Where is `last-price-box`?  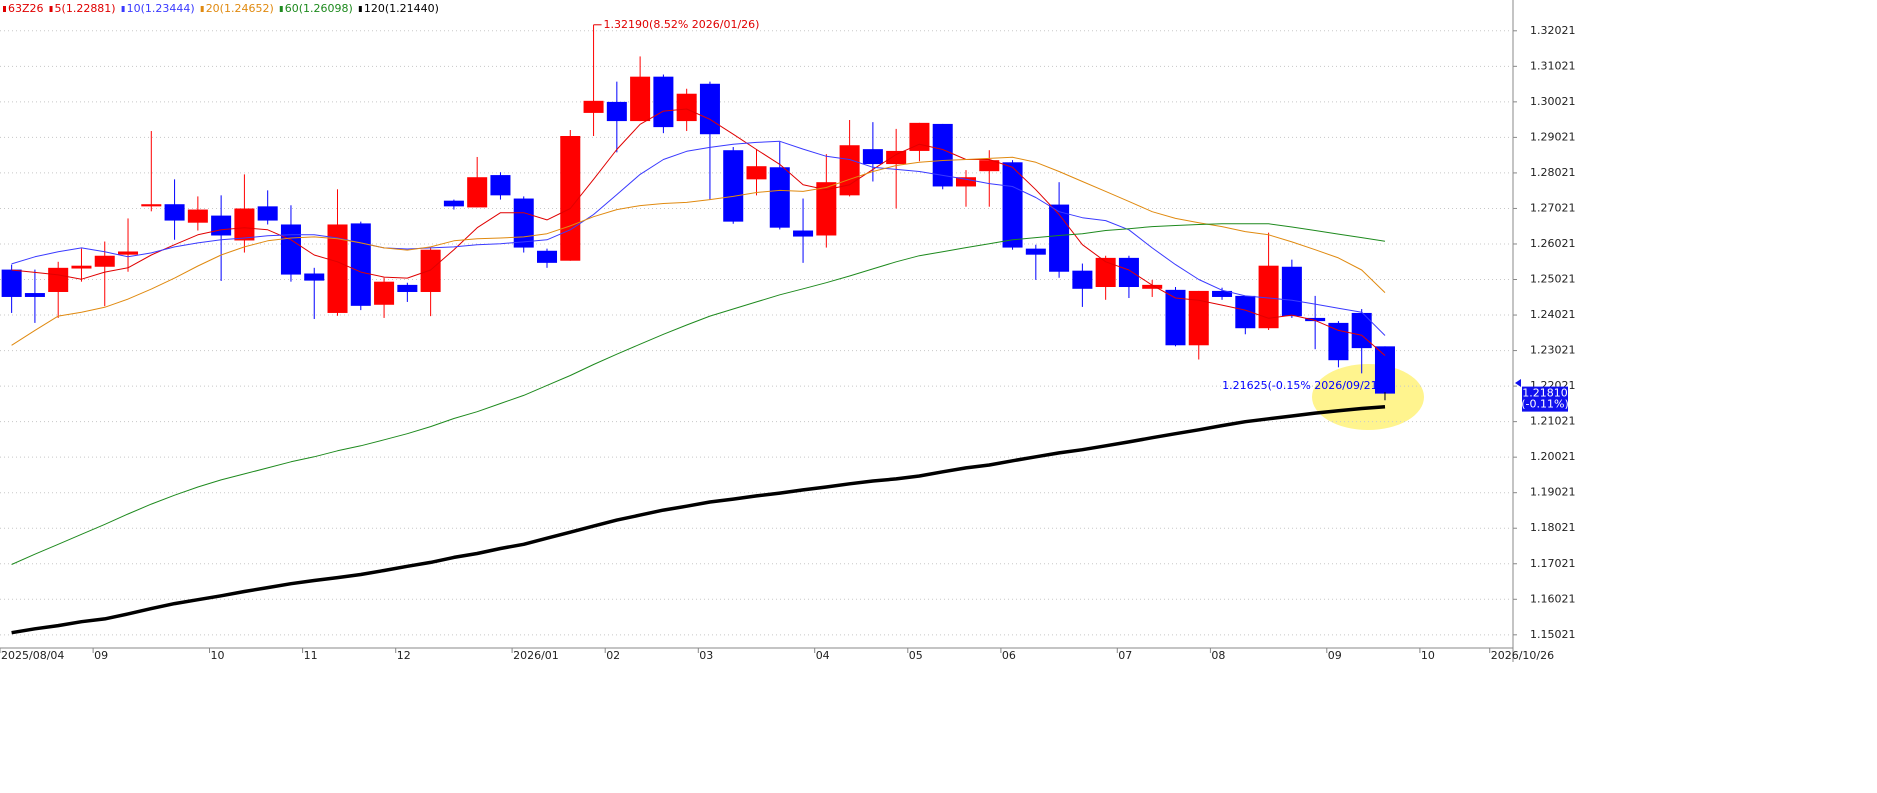 last-price-box is located at coordinates (1545, 399).